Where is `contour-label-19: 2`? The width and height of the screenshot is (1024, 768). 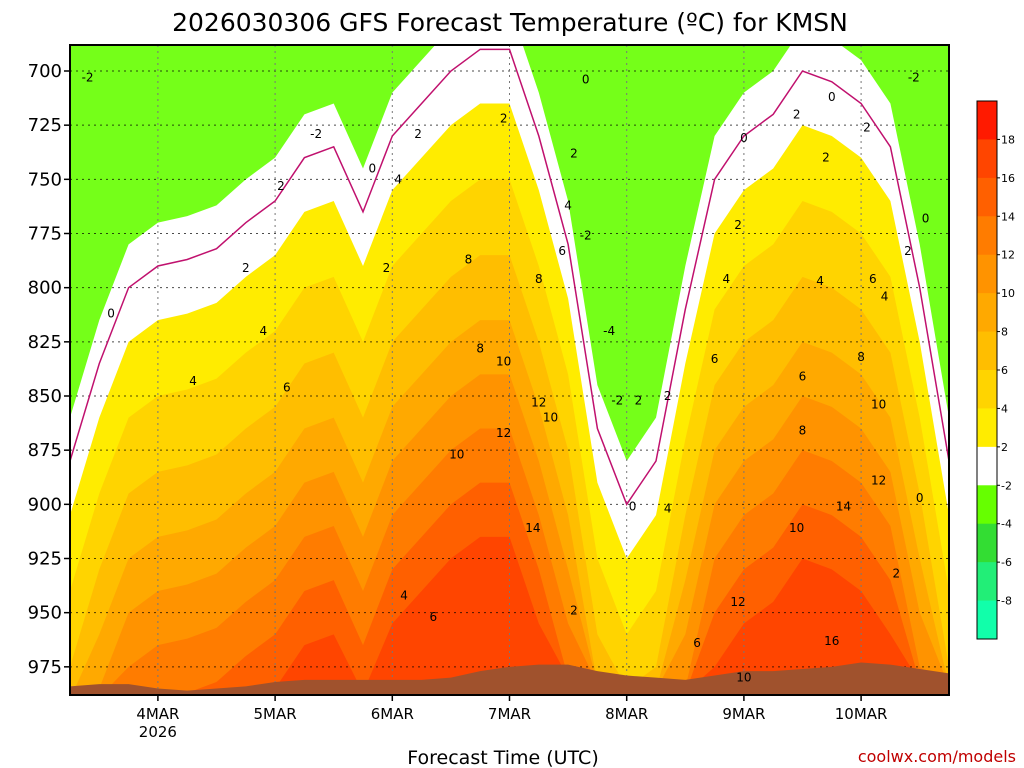
contour-label-19: 2 is located at coordinates (574, 153).